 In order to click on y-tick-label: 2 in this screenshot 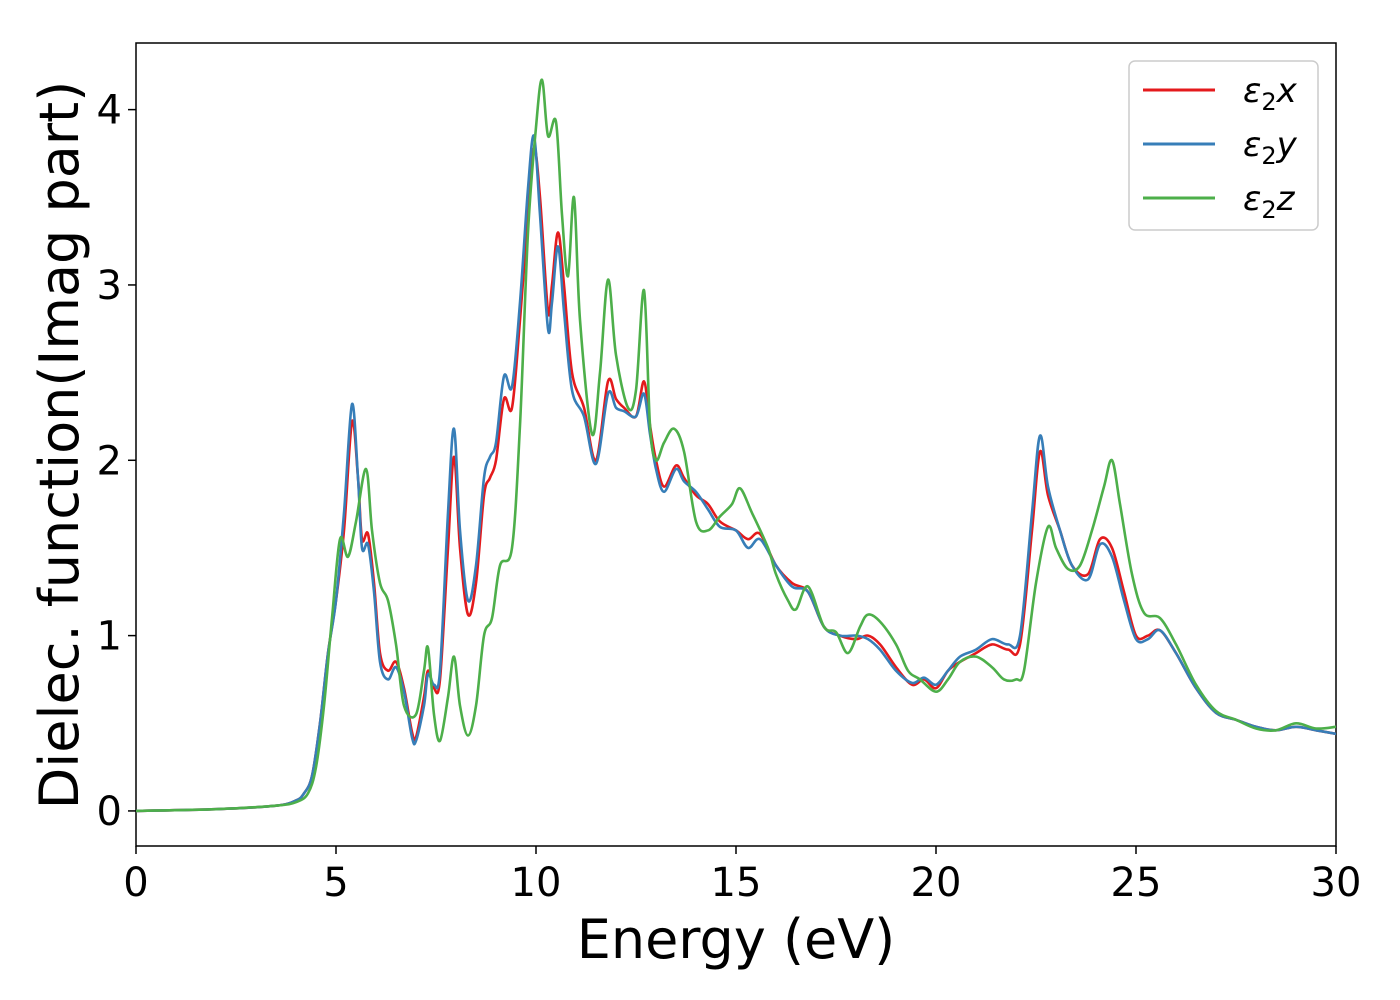, I will do `click(109, 461)`.